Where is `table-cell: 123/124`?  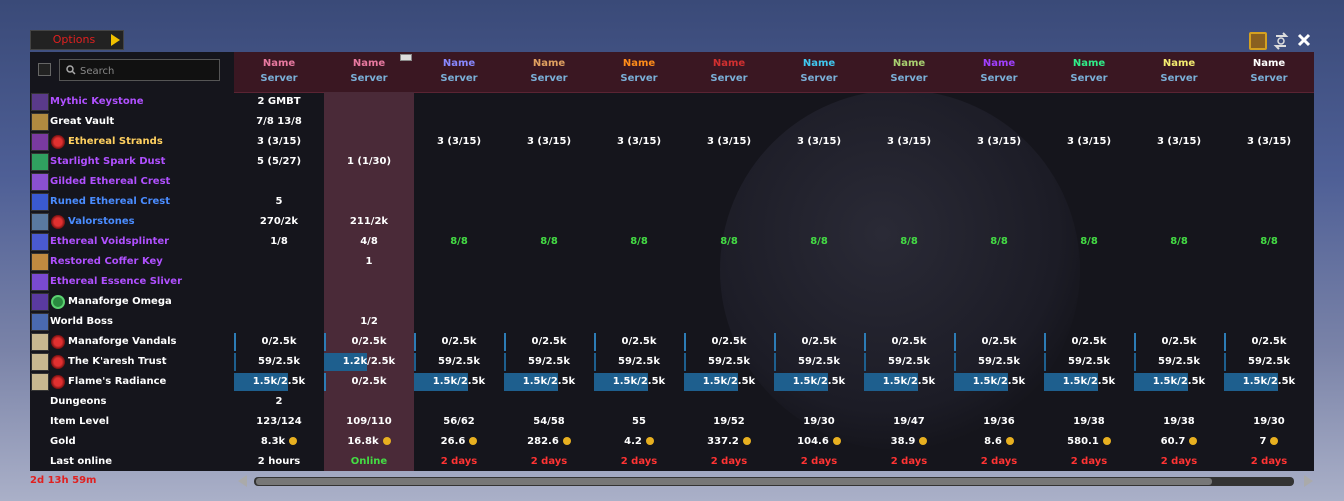 table-cell: 123/124 is located at coordinates (279, 422).